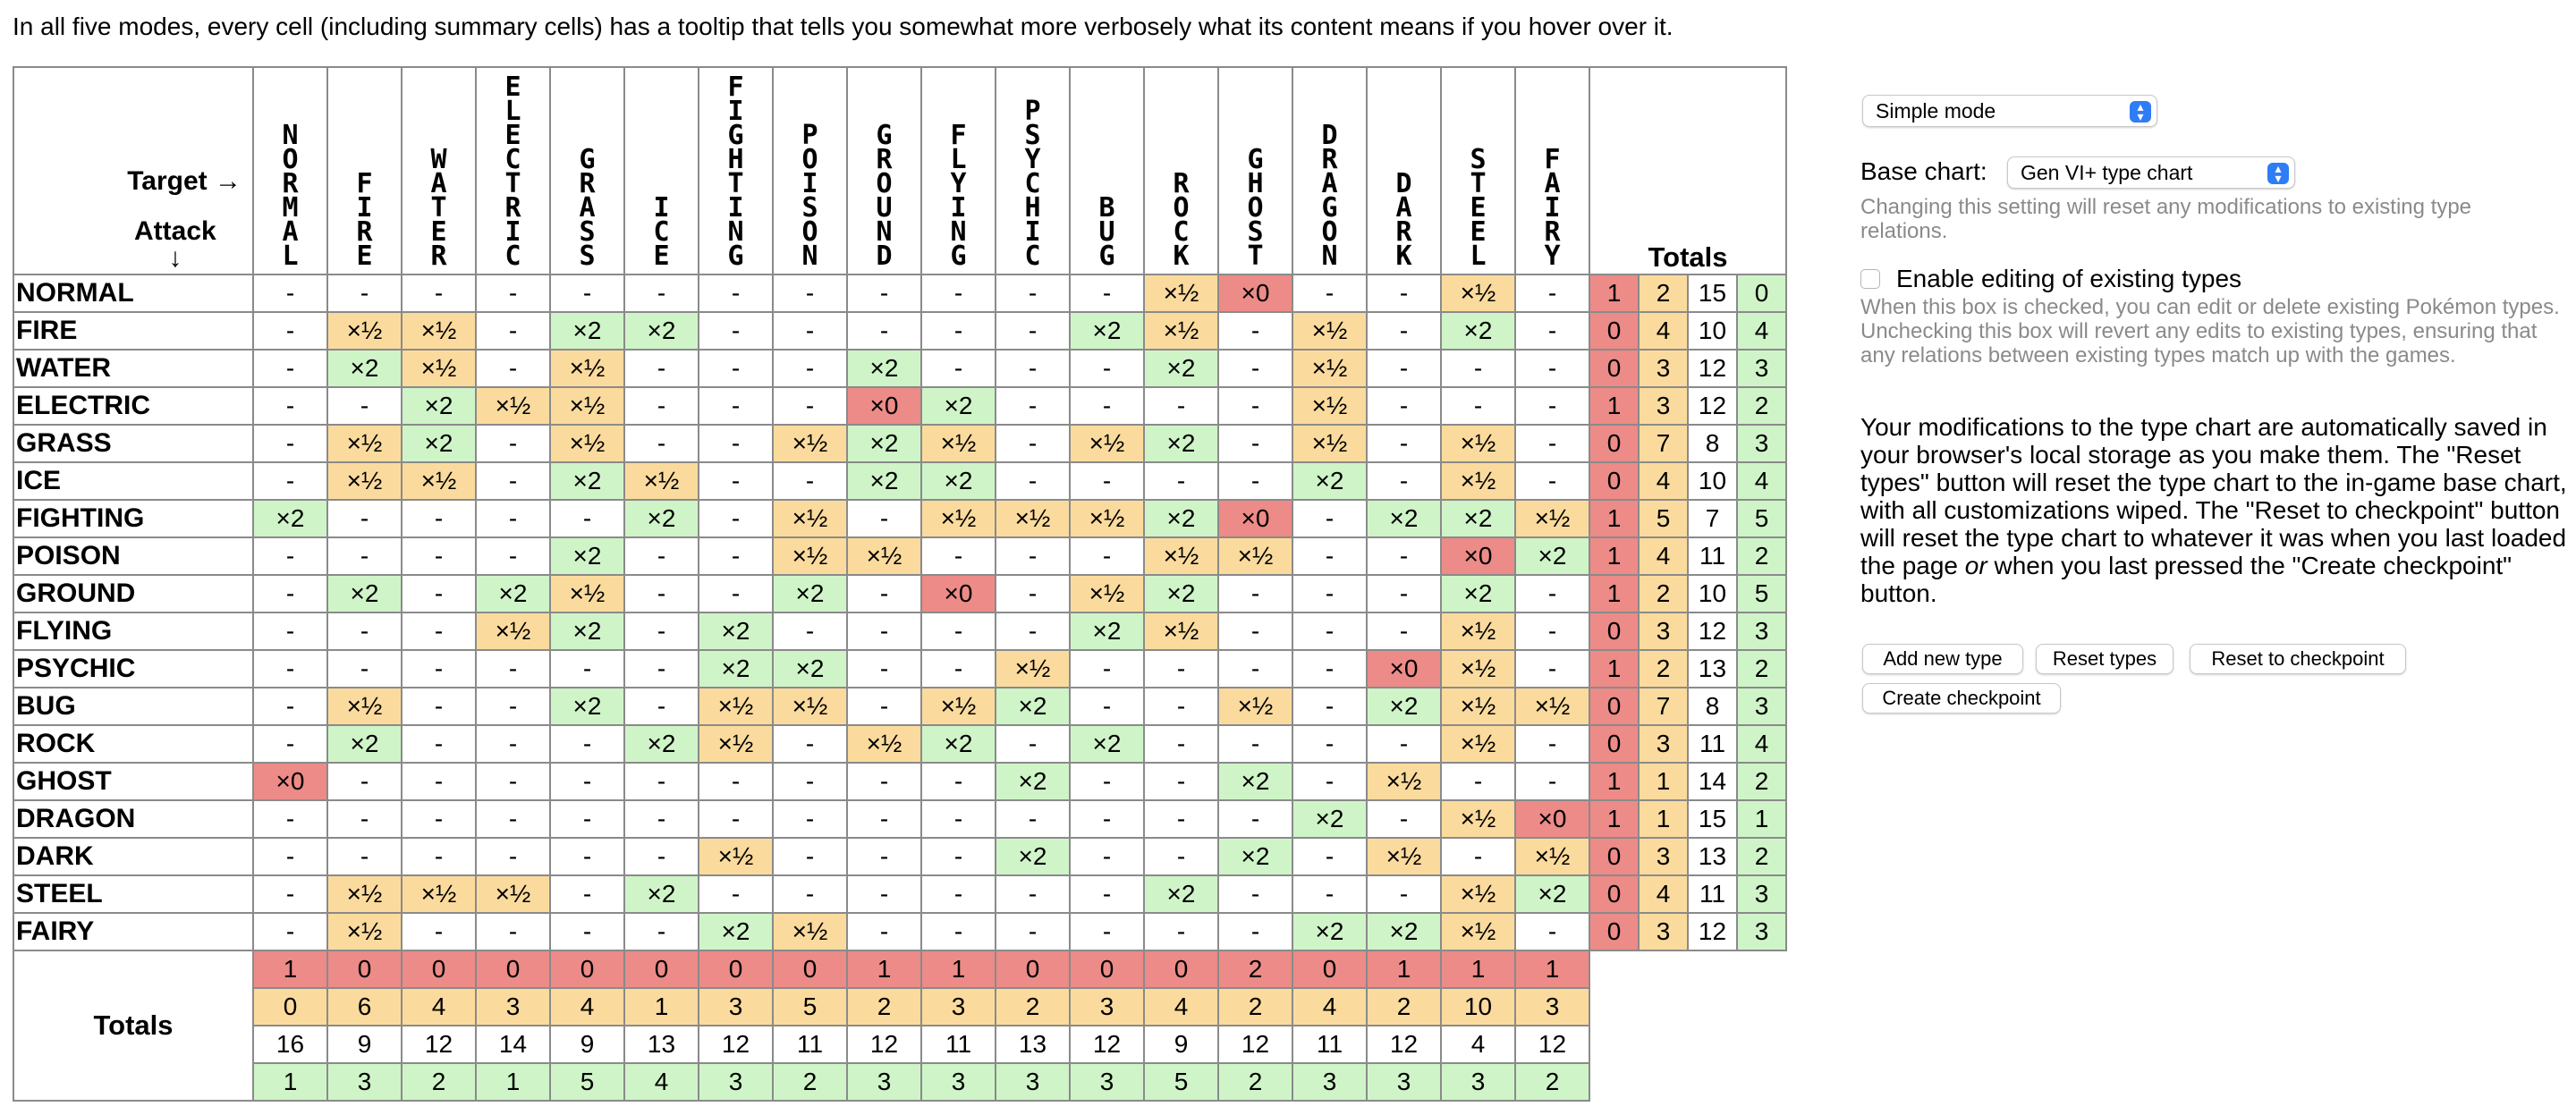 The height and width of the screenshot is (1115, 2576). What do you see at coordinates (1712, 819) in the screenshot?
I see `row-total-cell: 15` at bounding box center [1712, 819].